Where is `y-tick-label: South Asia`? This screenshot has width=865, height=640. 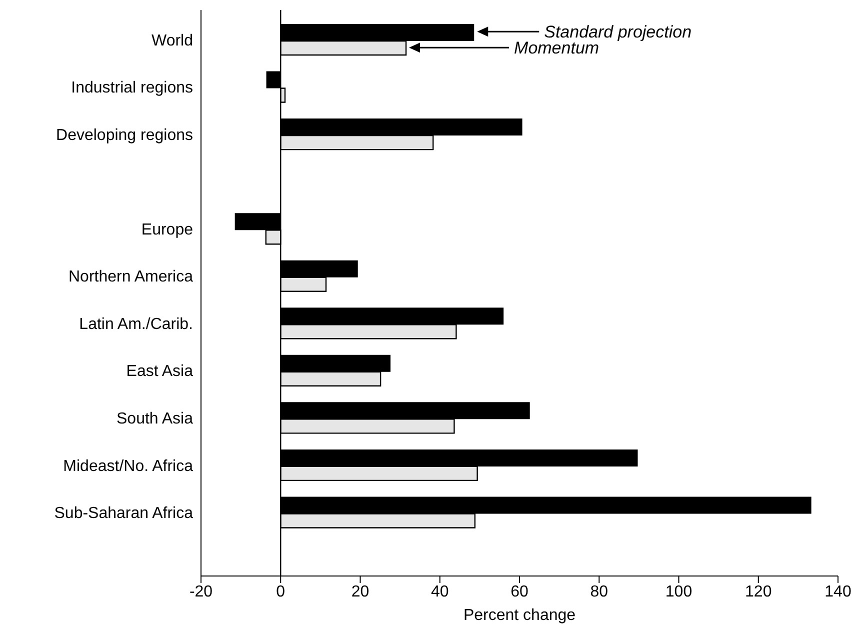 y-tick-label: South Asia is located at coordinates (155, 419).